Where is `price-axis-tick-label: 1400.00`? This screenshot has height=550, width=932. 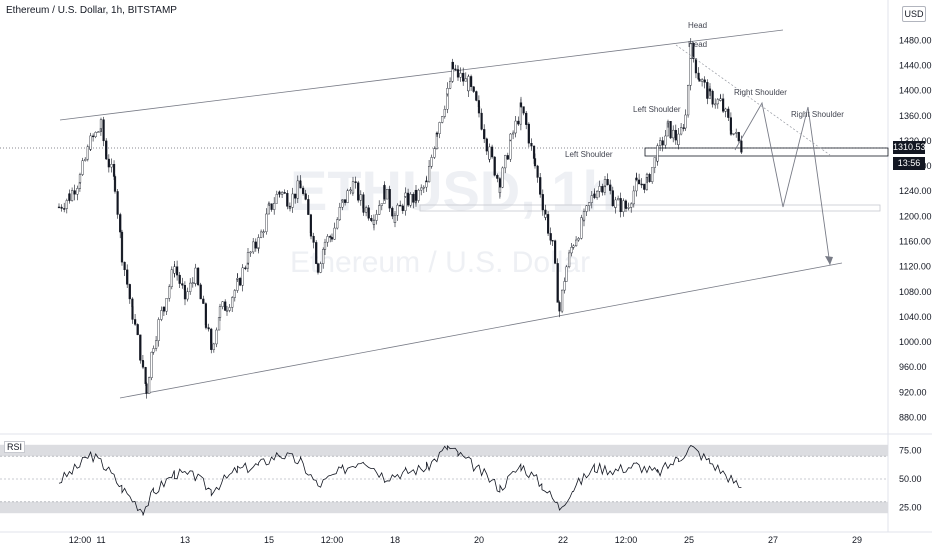 price-axis-tick-label: 1400.00 is located at coordinates (915, 91).